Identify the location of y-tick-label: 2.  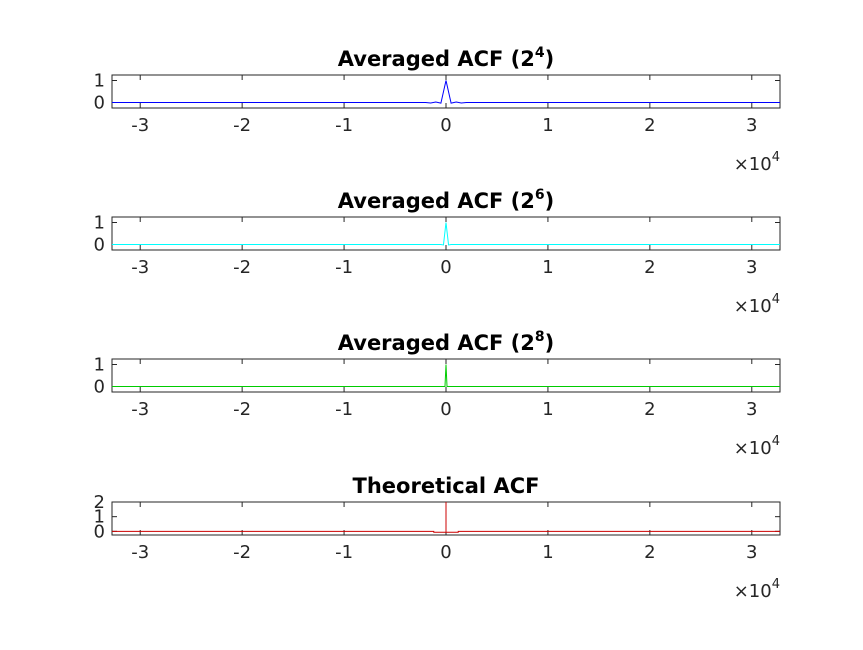
(99, 502).